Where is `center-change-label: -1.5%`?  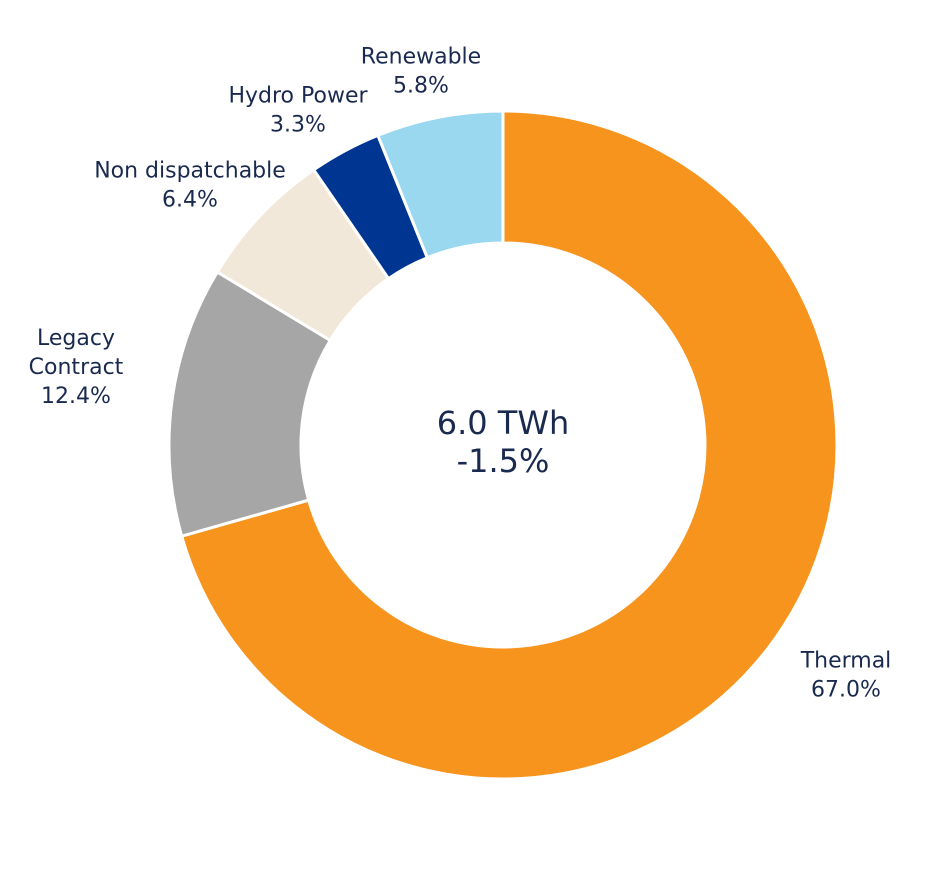
center-change-label: -1.5% is located at coordinates (503, 461).